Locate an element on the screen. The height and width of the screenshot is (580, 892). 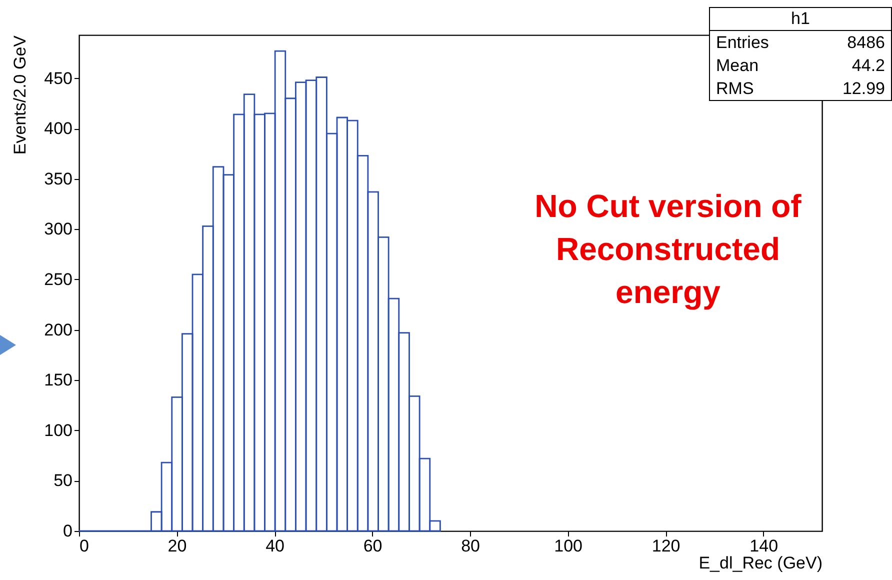
y-tick-label: 0 is located at coordinates (67, 531).